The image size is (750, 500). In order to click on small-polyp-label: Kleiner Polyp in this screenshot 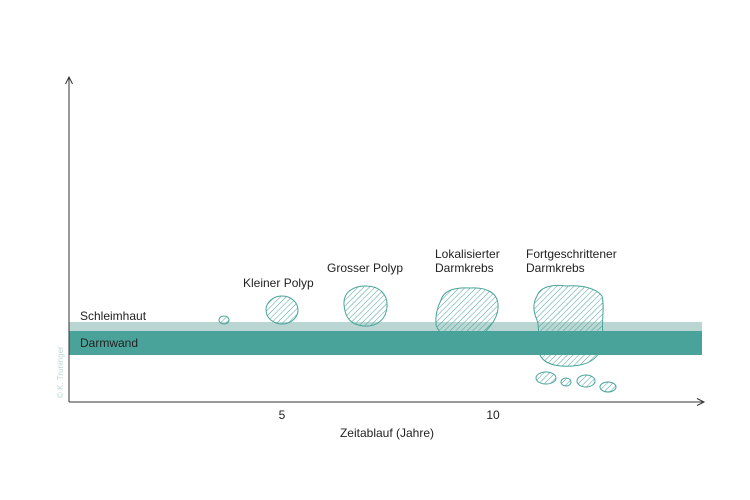, I will do `click(278, 283)`.